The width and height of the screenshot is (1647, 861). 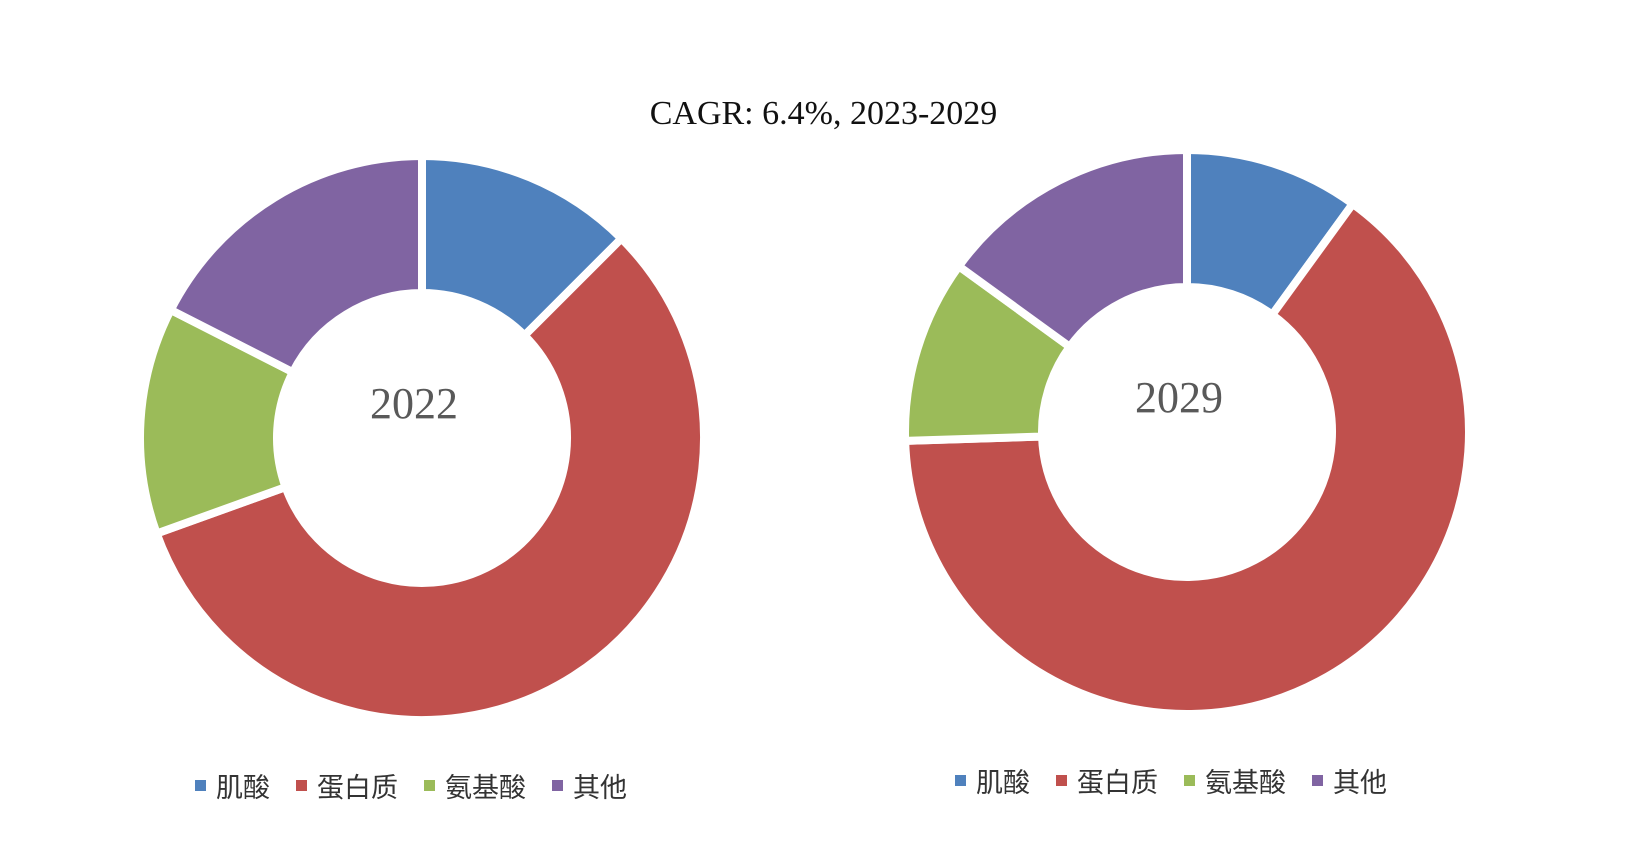 What do you see at coordinates (411, 785) in the screenshot?
I see `legend-2022: 肌酸 蛋白质 氨基酸 其他` at bounding box center [411, 785].